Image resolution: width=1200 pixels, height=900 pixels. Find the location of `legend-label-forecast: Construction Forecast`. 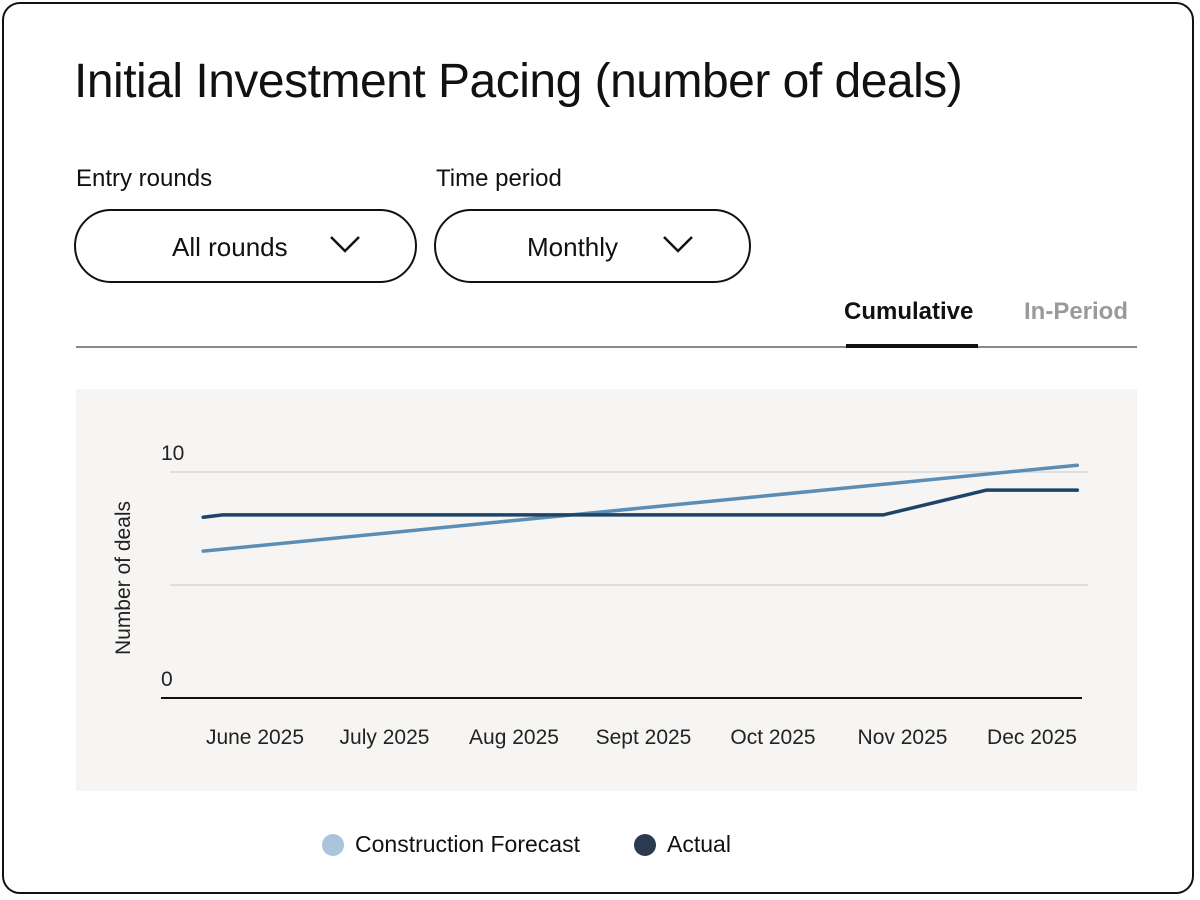

legend-label-forecast: Construction Forecast is located at coordinates (467, 844).